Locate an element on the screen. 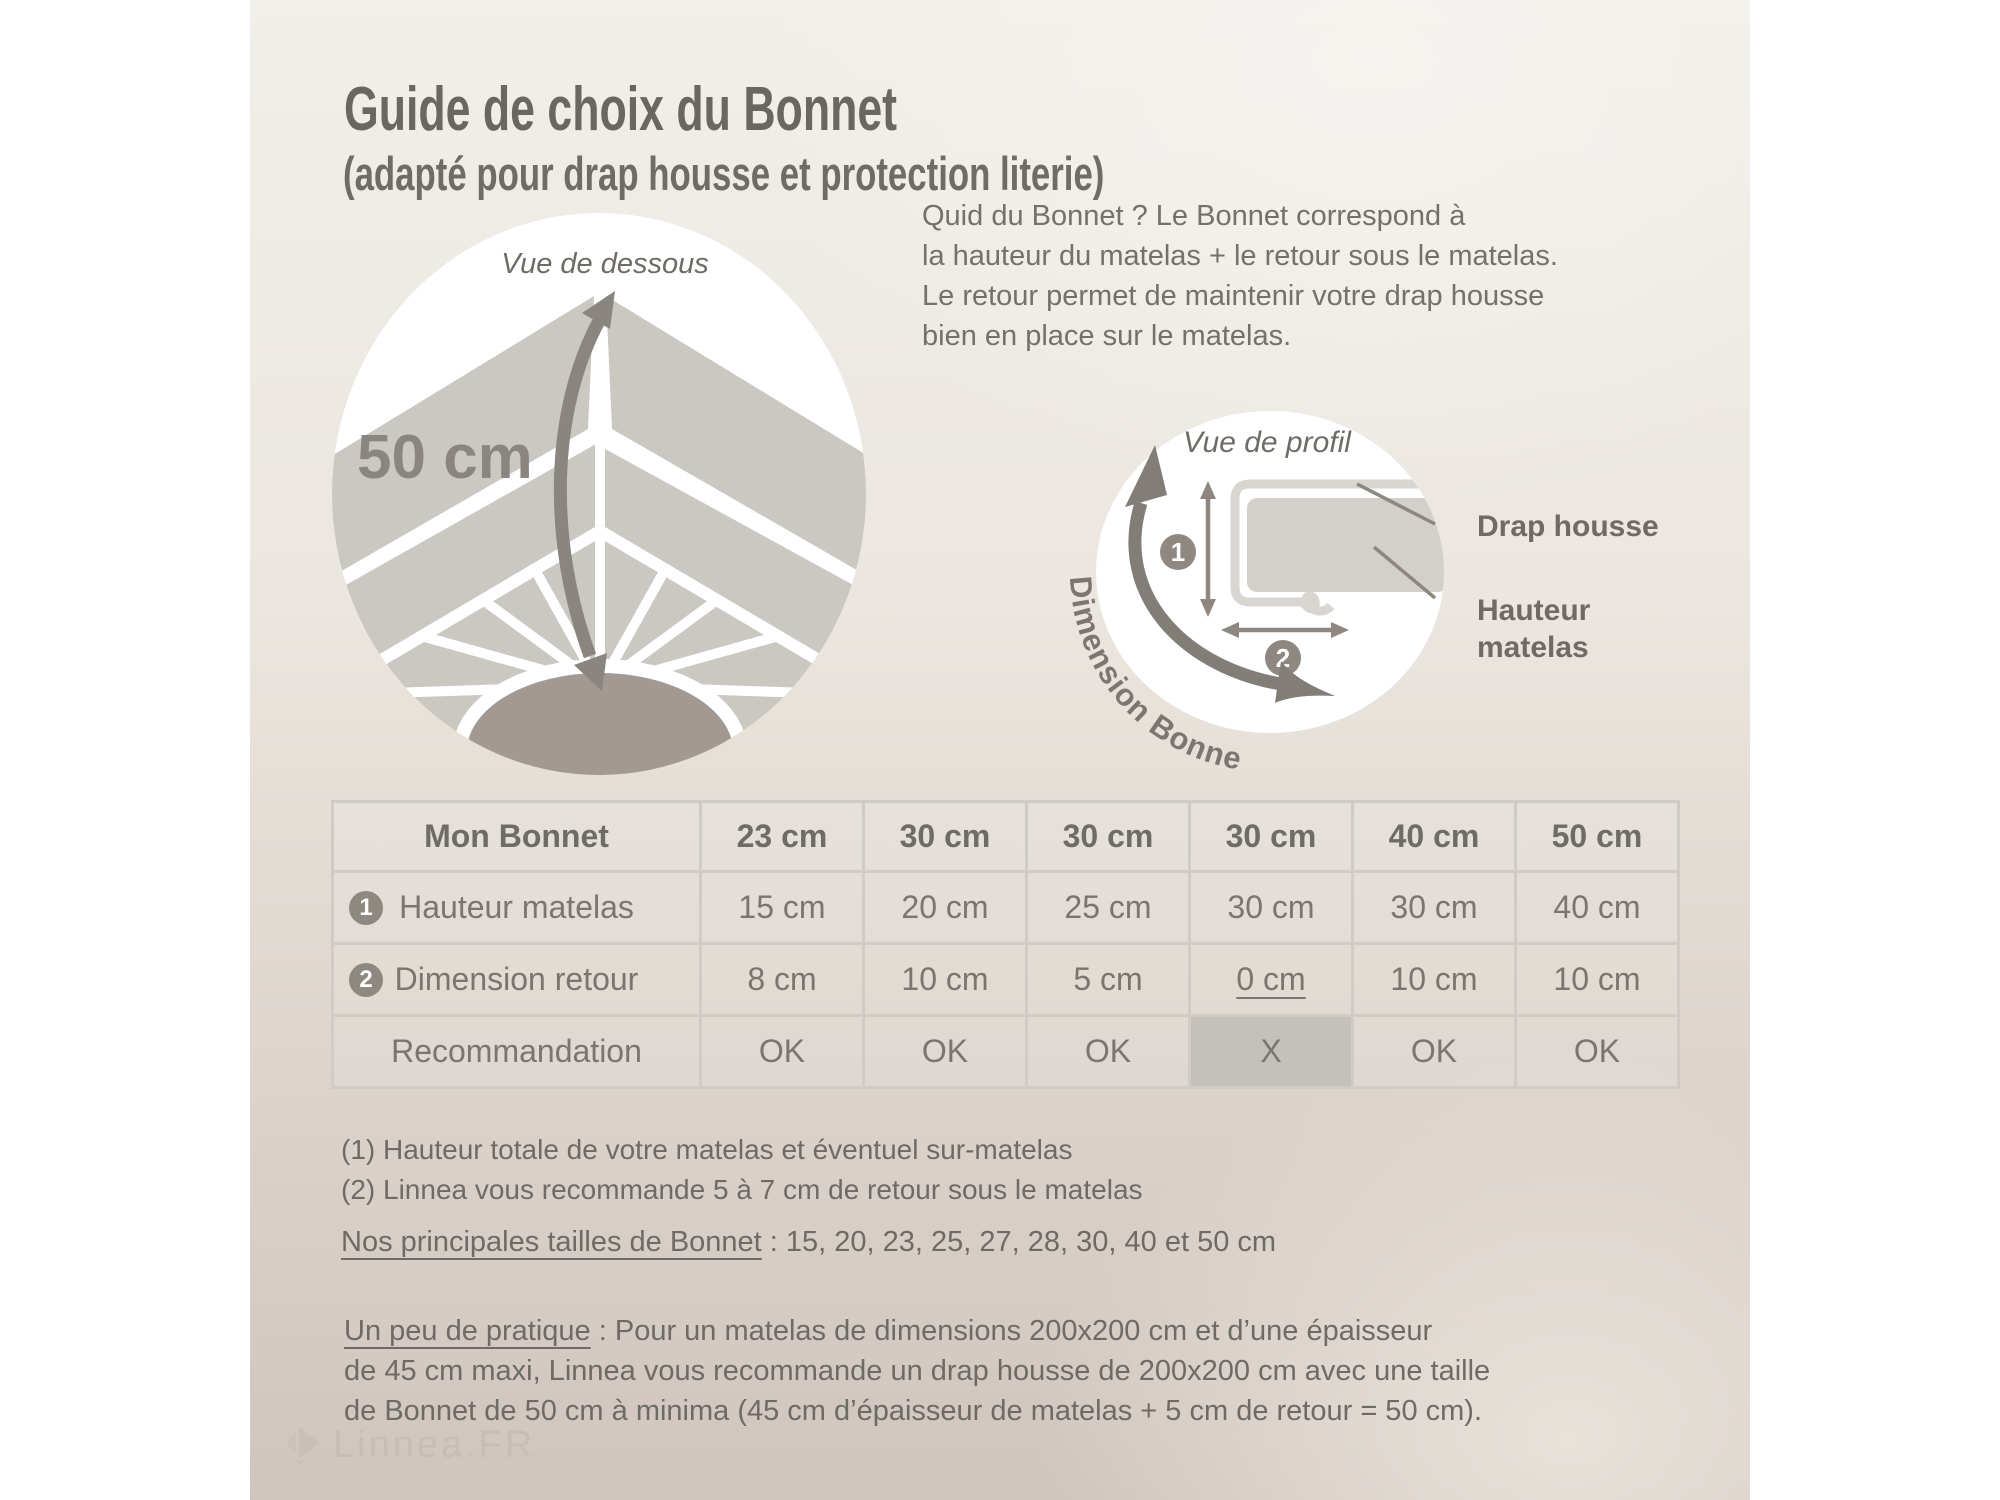 The height and width of the screenshot is (1500, 2000). underlined-value: 0 cm is located at coordinates (1271, 979).